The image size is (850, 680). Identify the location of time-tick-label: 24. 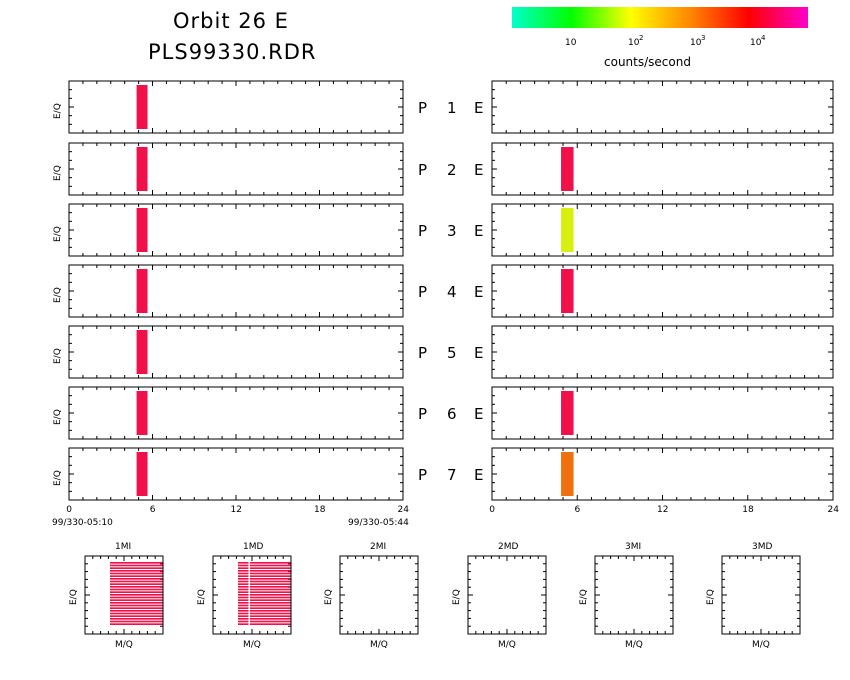
(403, 510).